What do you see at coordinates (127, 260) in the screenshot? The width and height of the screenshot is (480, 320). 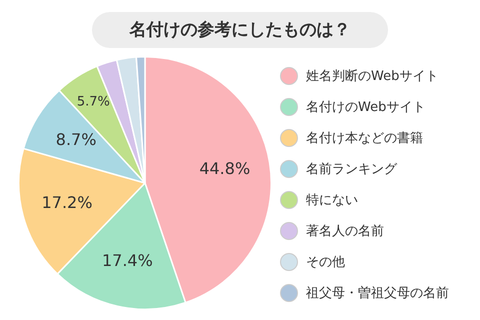 I see `data-label: 17.4%` at bounding box center [127, 260].